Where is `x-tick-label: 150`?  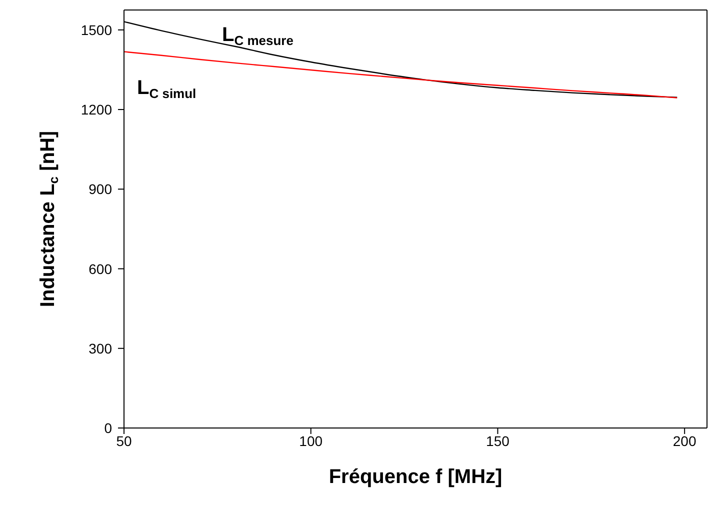 x-tick-label: 150 is located at coordinates (498, 440).